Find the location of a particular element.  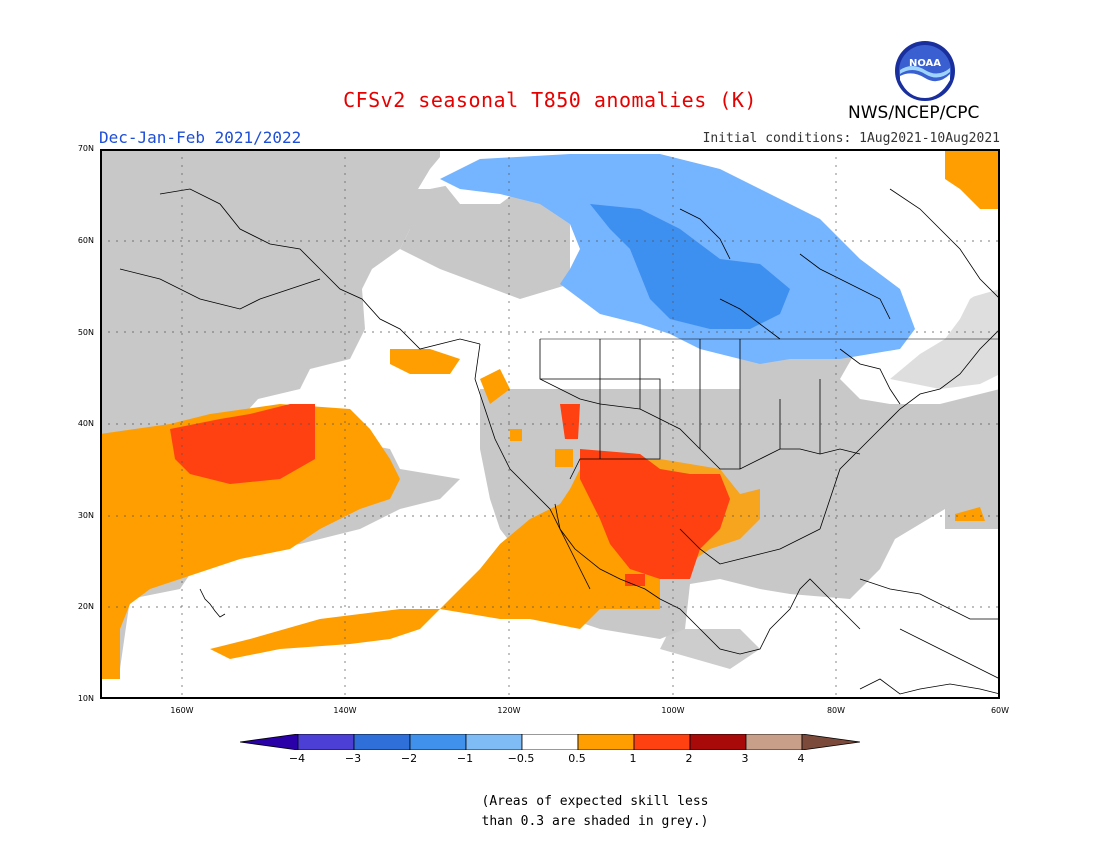

colorbar-label-minus-2: −2 is located at coordinates (409, 758).